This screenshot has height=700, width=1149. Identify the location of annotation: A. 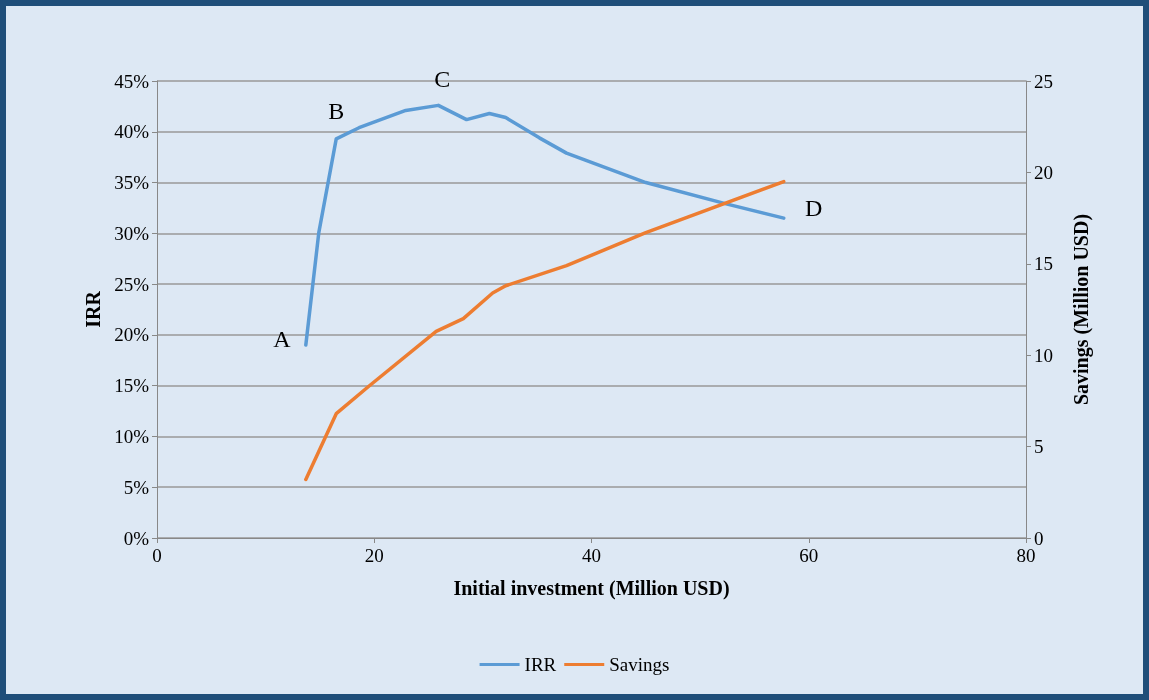
(282, 339).